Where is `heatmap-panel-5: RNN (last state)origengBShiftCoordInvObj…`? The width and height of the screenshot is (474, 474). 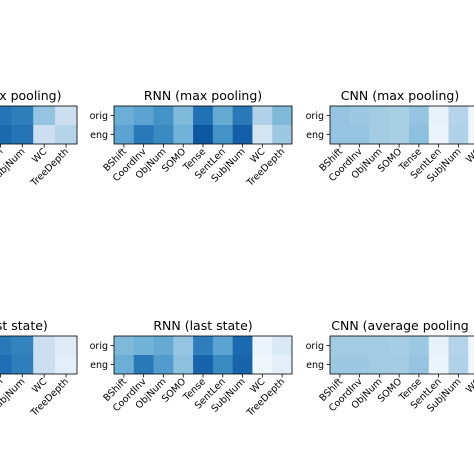 heatmap-panel-5: RNN (last state)origengBShiftCoordInvObj… is located at coordinates (191, 368).